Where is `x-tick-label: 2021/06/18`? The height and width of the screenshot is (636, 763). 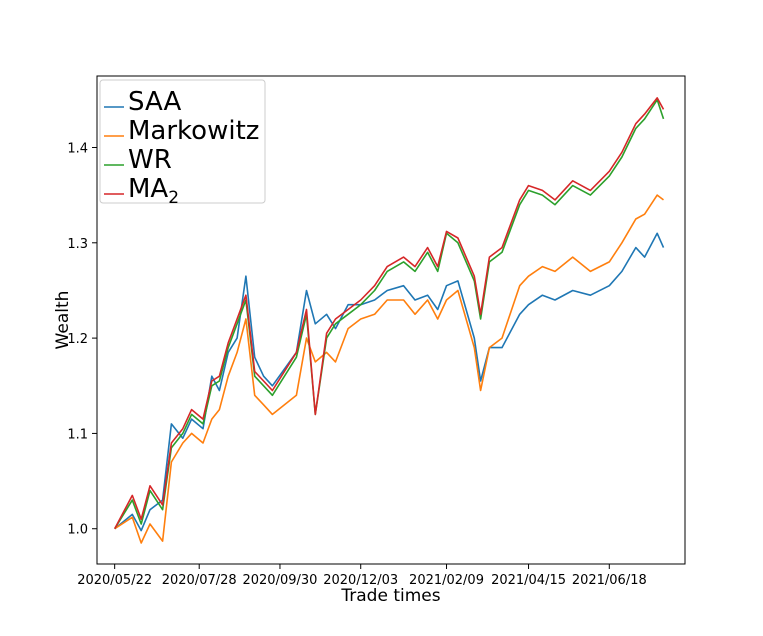
x-tick-label: 2021/06/18 is located at coordinates (609, 580).